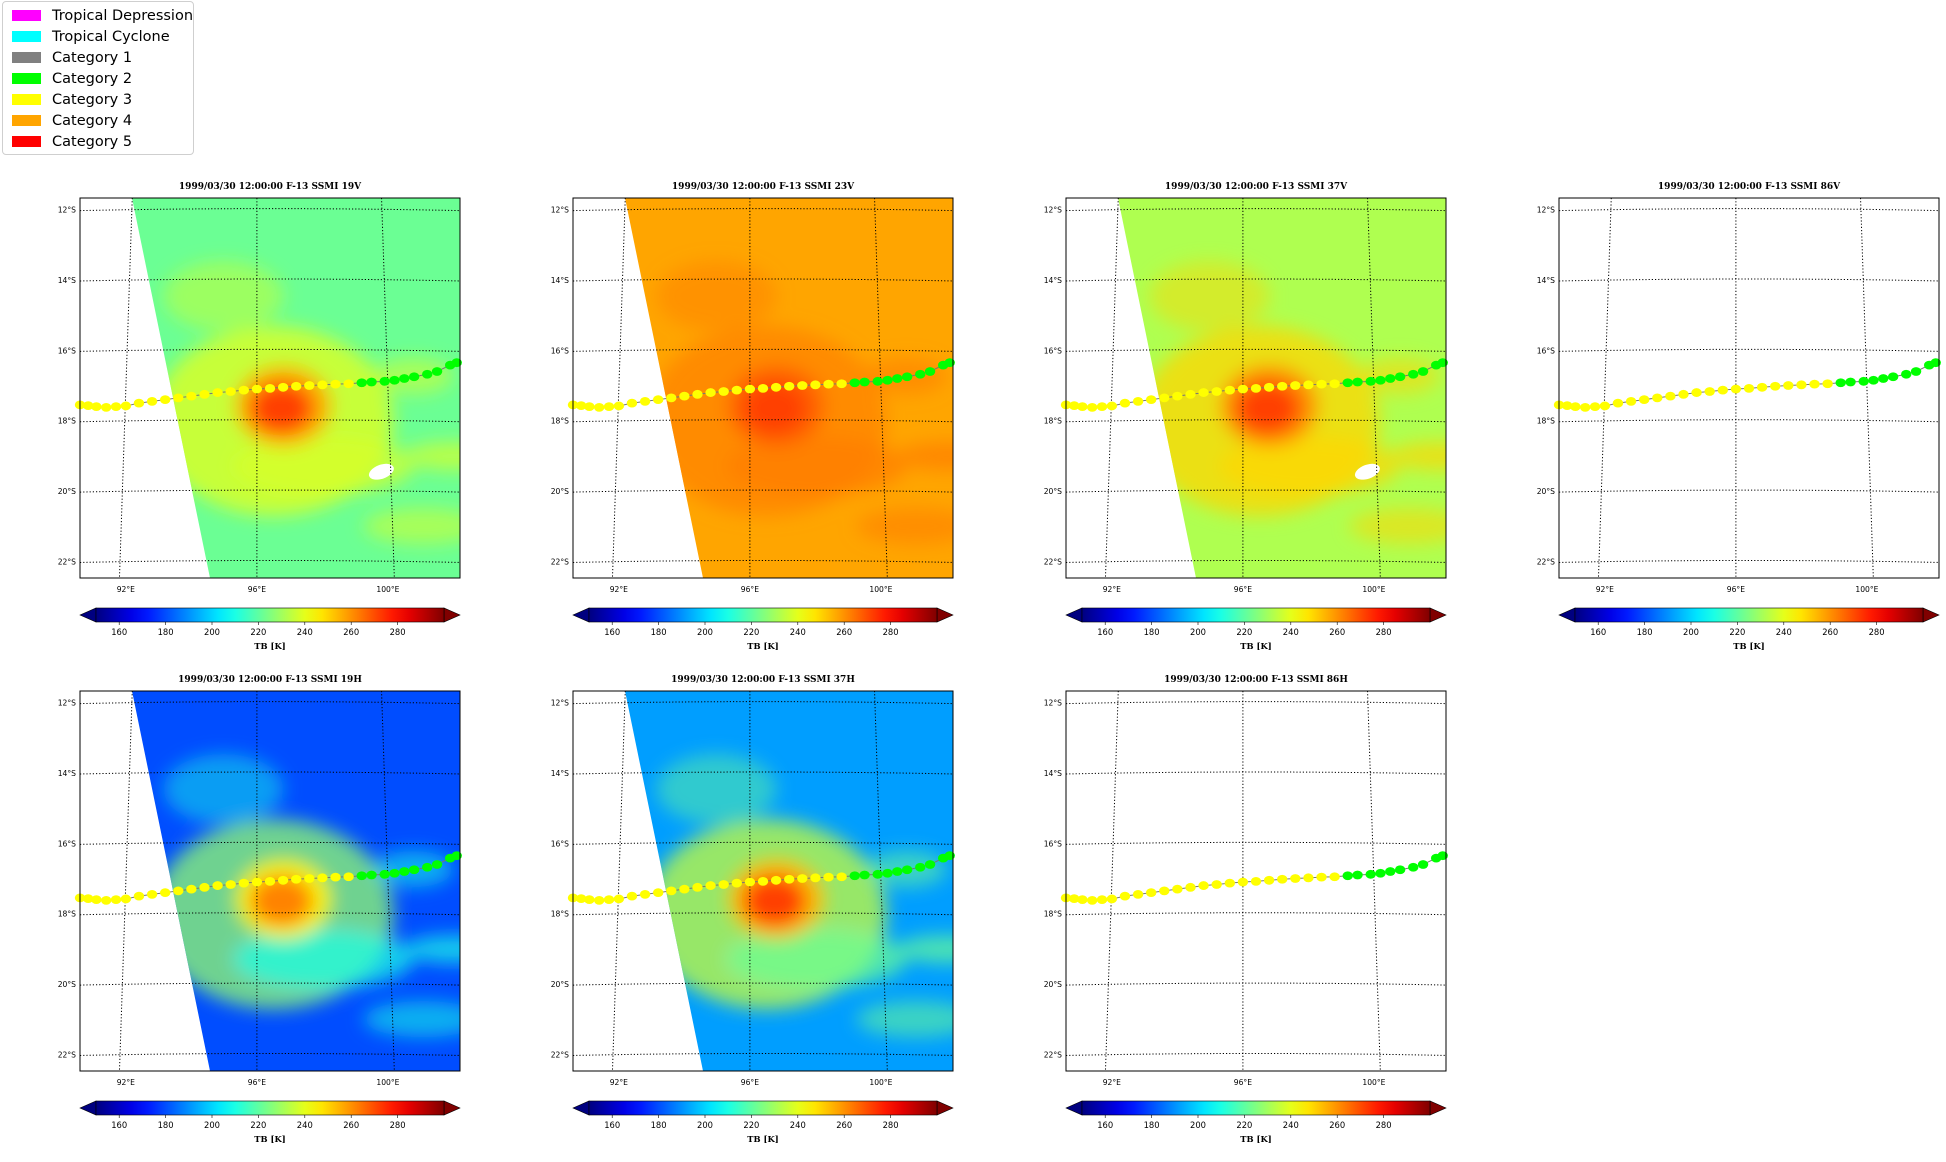  I want to click on map-frame, so click(1749, 388).